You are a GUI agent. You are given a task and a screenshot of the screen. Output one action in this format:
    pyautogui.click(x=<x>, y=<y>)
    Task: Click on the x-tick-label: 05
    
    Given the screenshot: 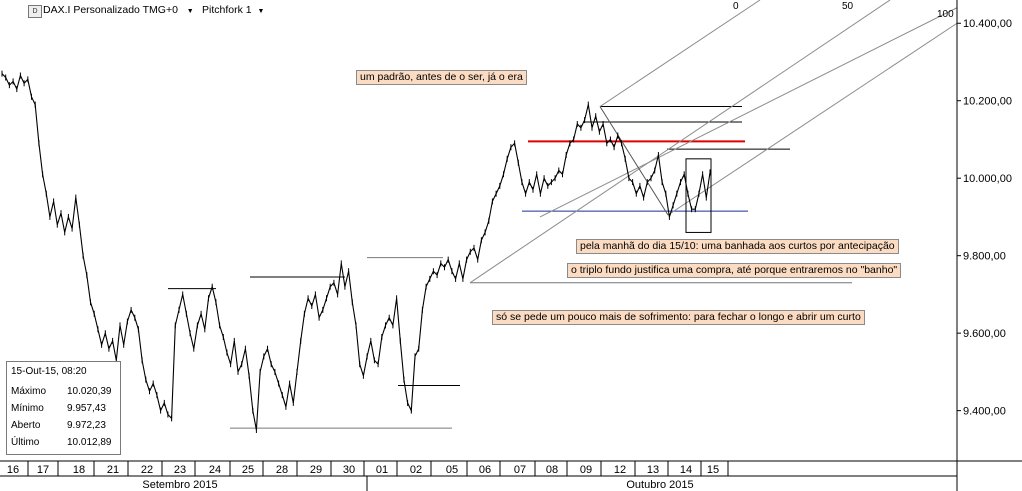 What is the action you would take?
    pyautogui.click(x=452, y=470)
    